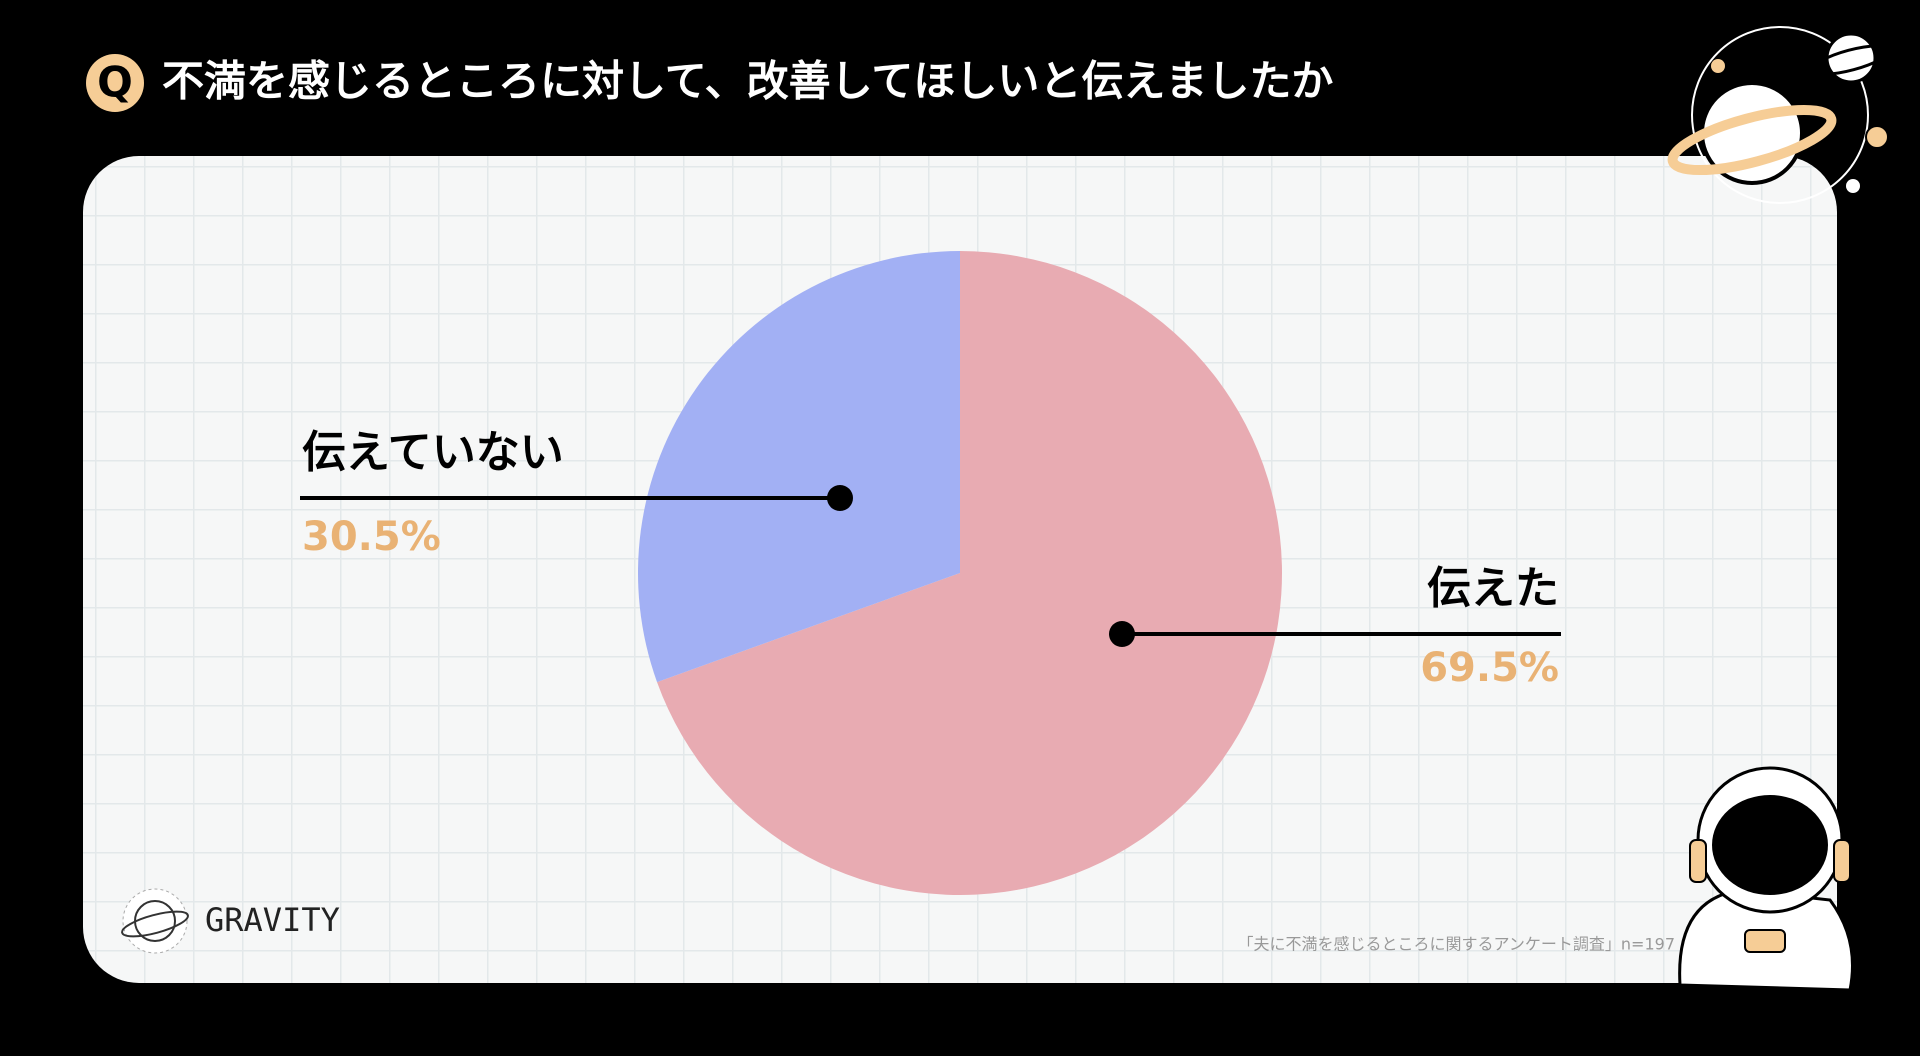 The height and width of the screenshot is (1056, 1920). Describe the element at coordinates (1493, 588) in the screenshot. I see `slice-label: 伝えた` at that location.